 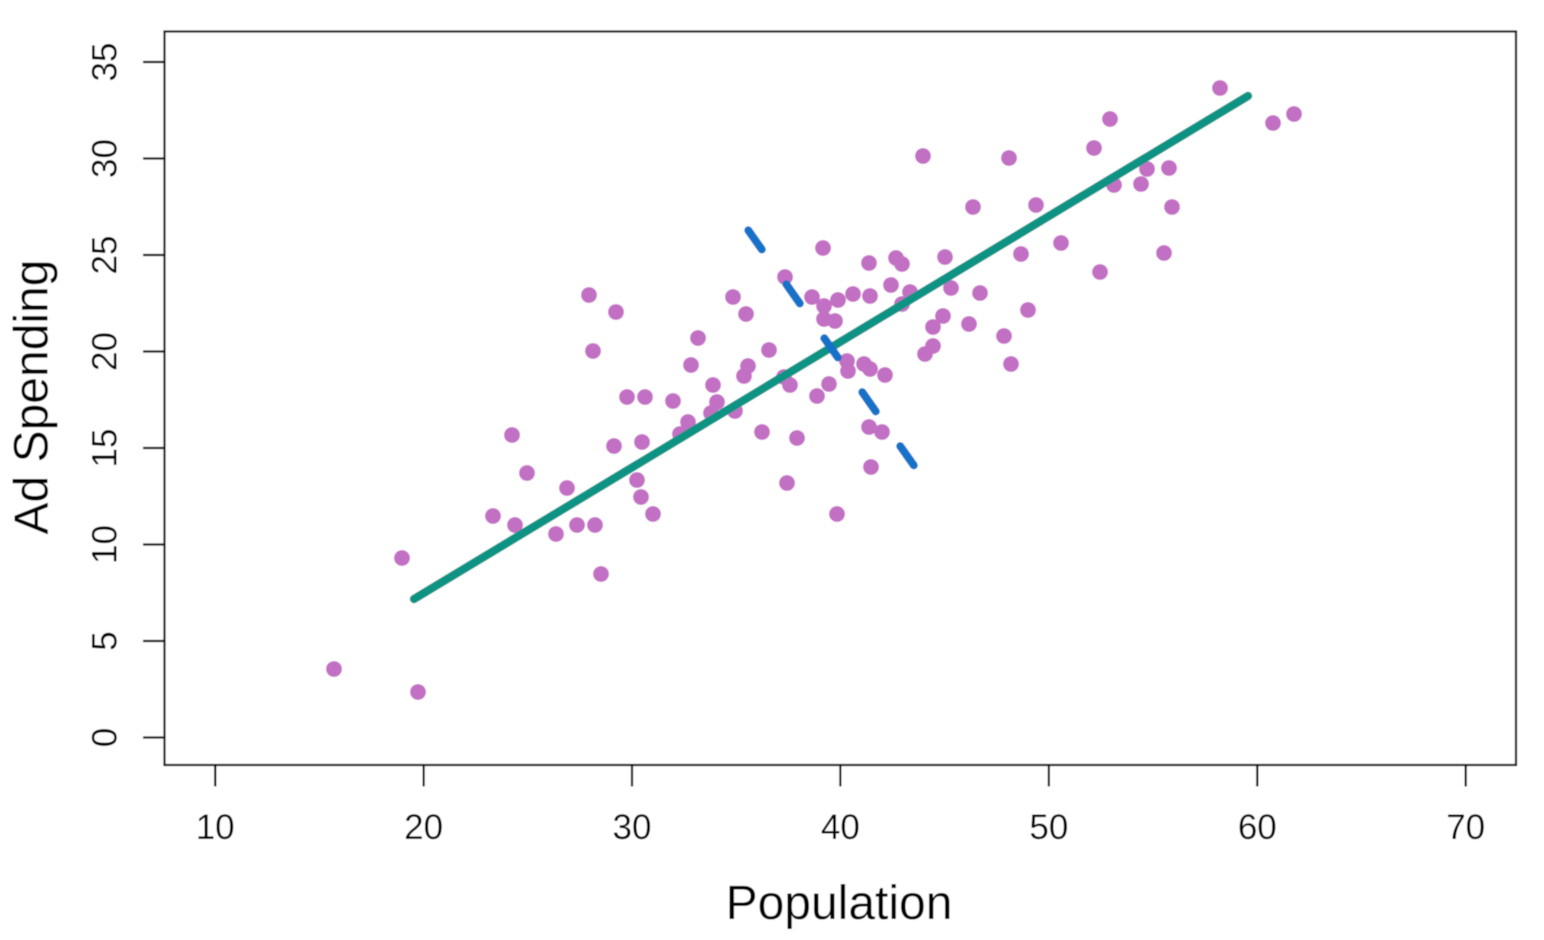 What do you see at coordinates (1048, 827) in the screenshot?
I see `svg-text: 50` at bounding box center [1048, 827].